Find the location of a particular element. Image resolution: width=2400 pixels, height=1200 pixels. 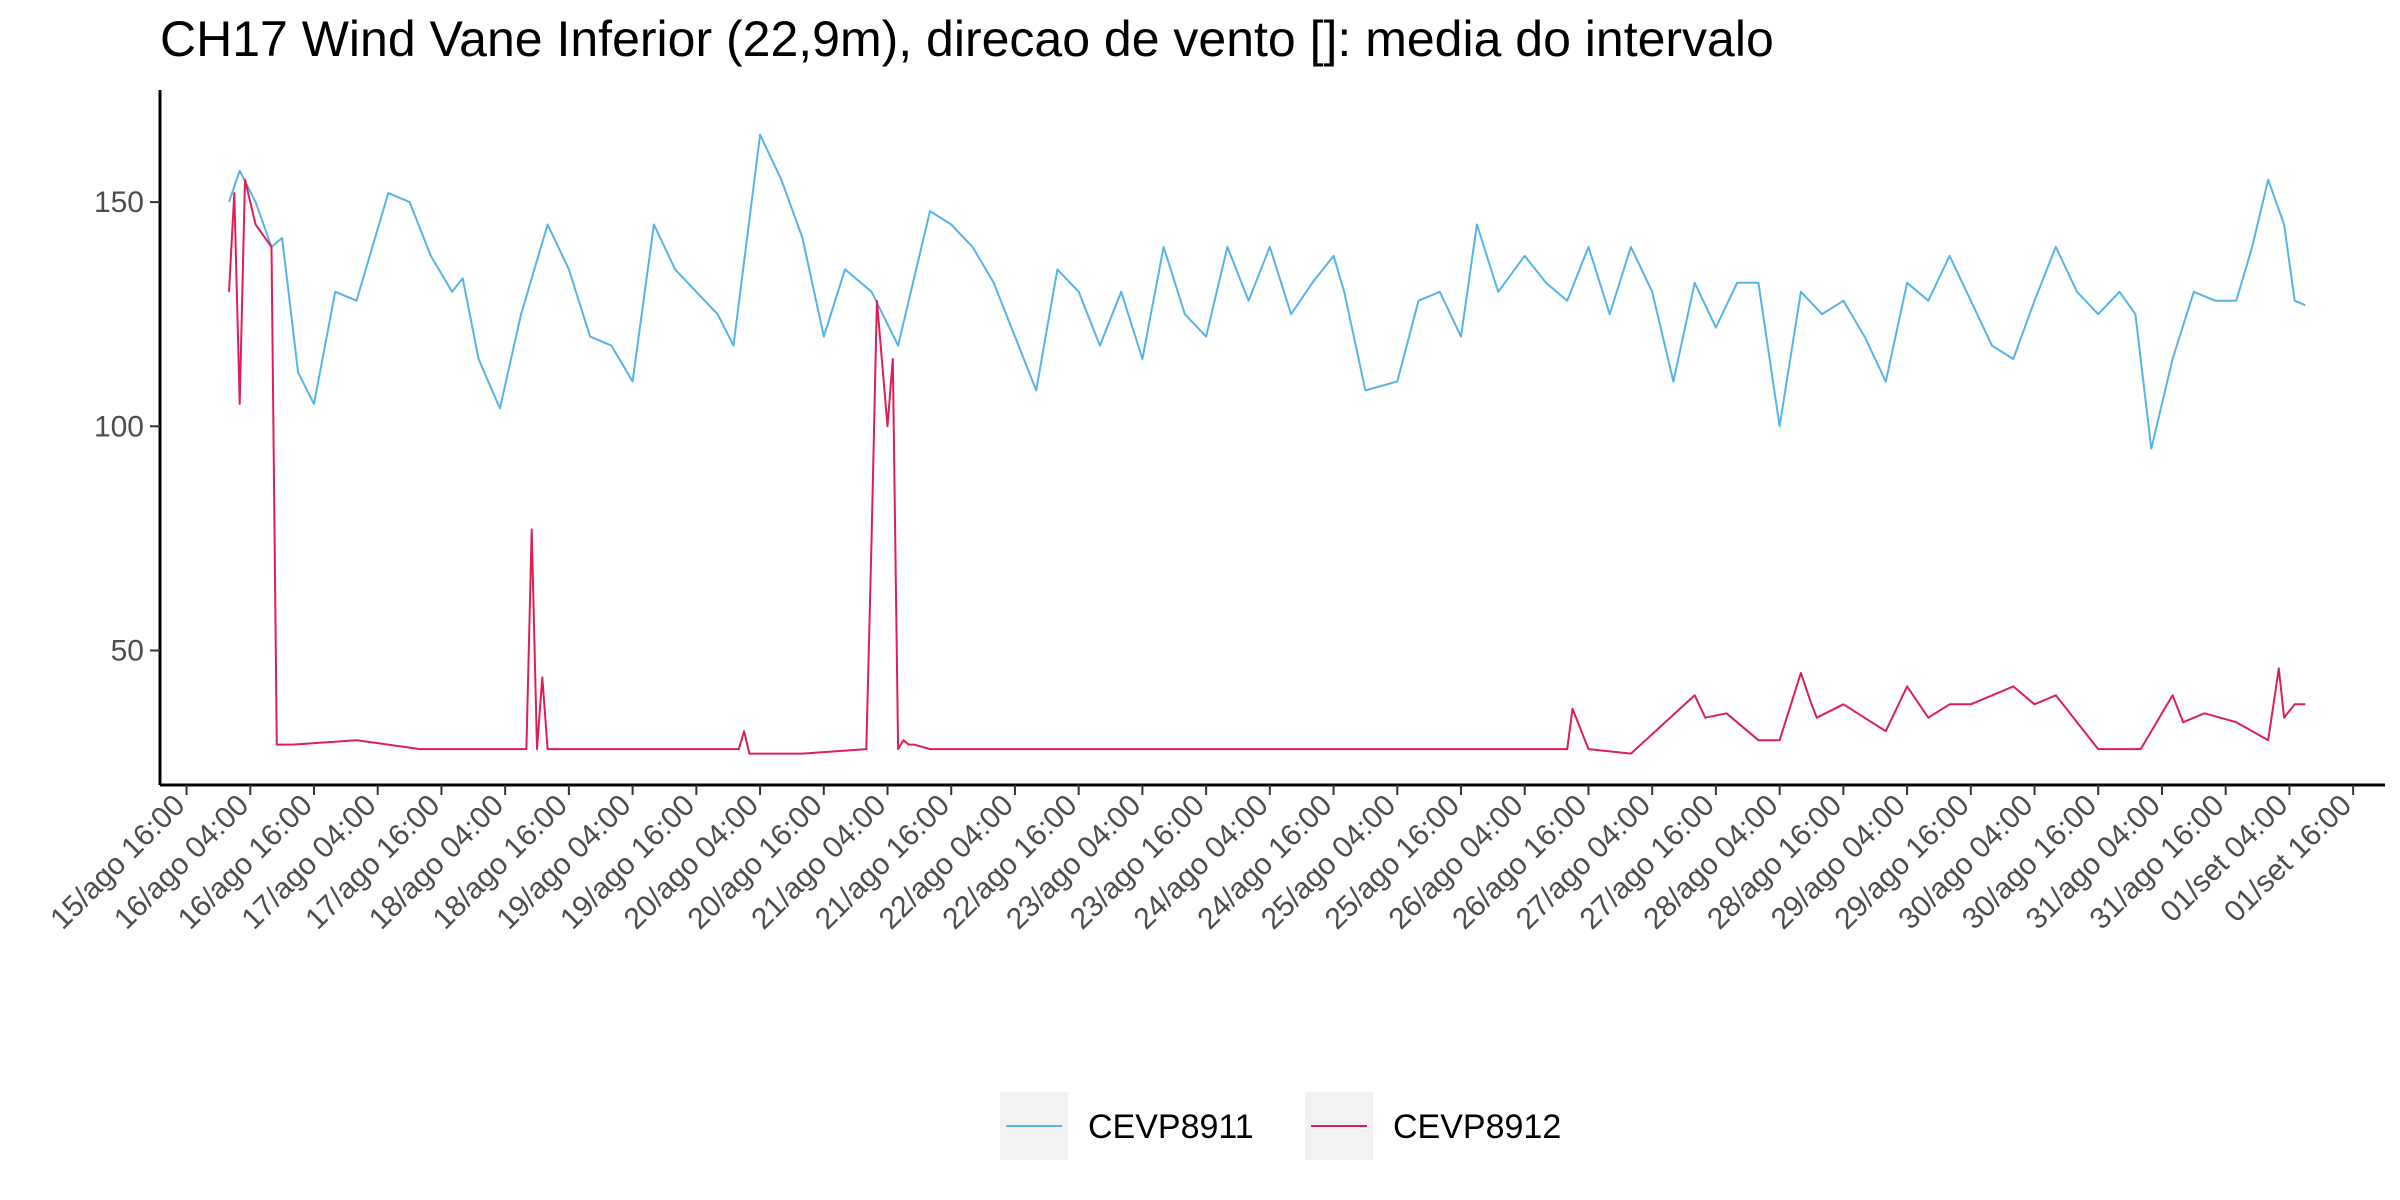

legend: CEVP8911 CEVP8912 is located at coordinates (1280, 1126).